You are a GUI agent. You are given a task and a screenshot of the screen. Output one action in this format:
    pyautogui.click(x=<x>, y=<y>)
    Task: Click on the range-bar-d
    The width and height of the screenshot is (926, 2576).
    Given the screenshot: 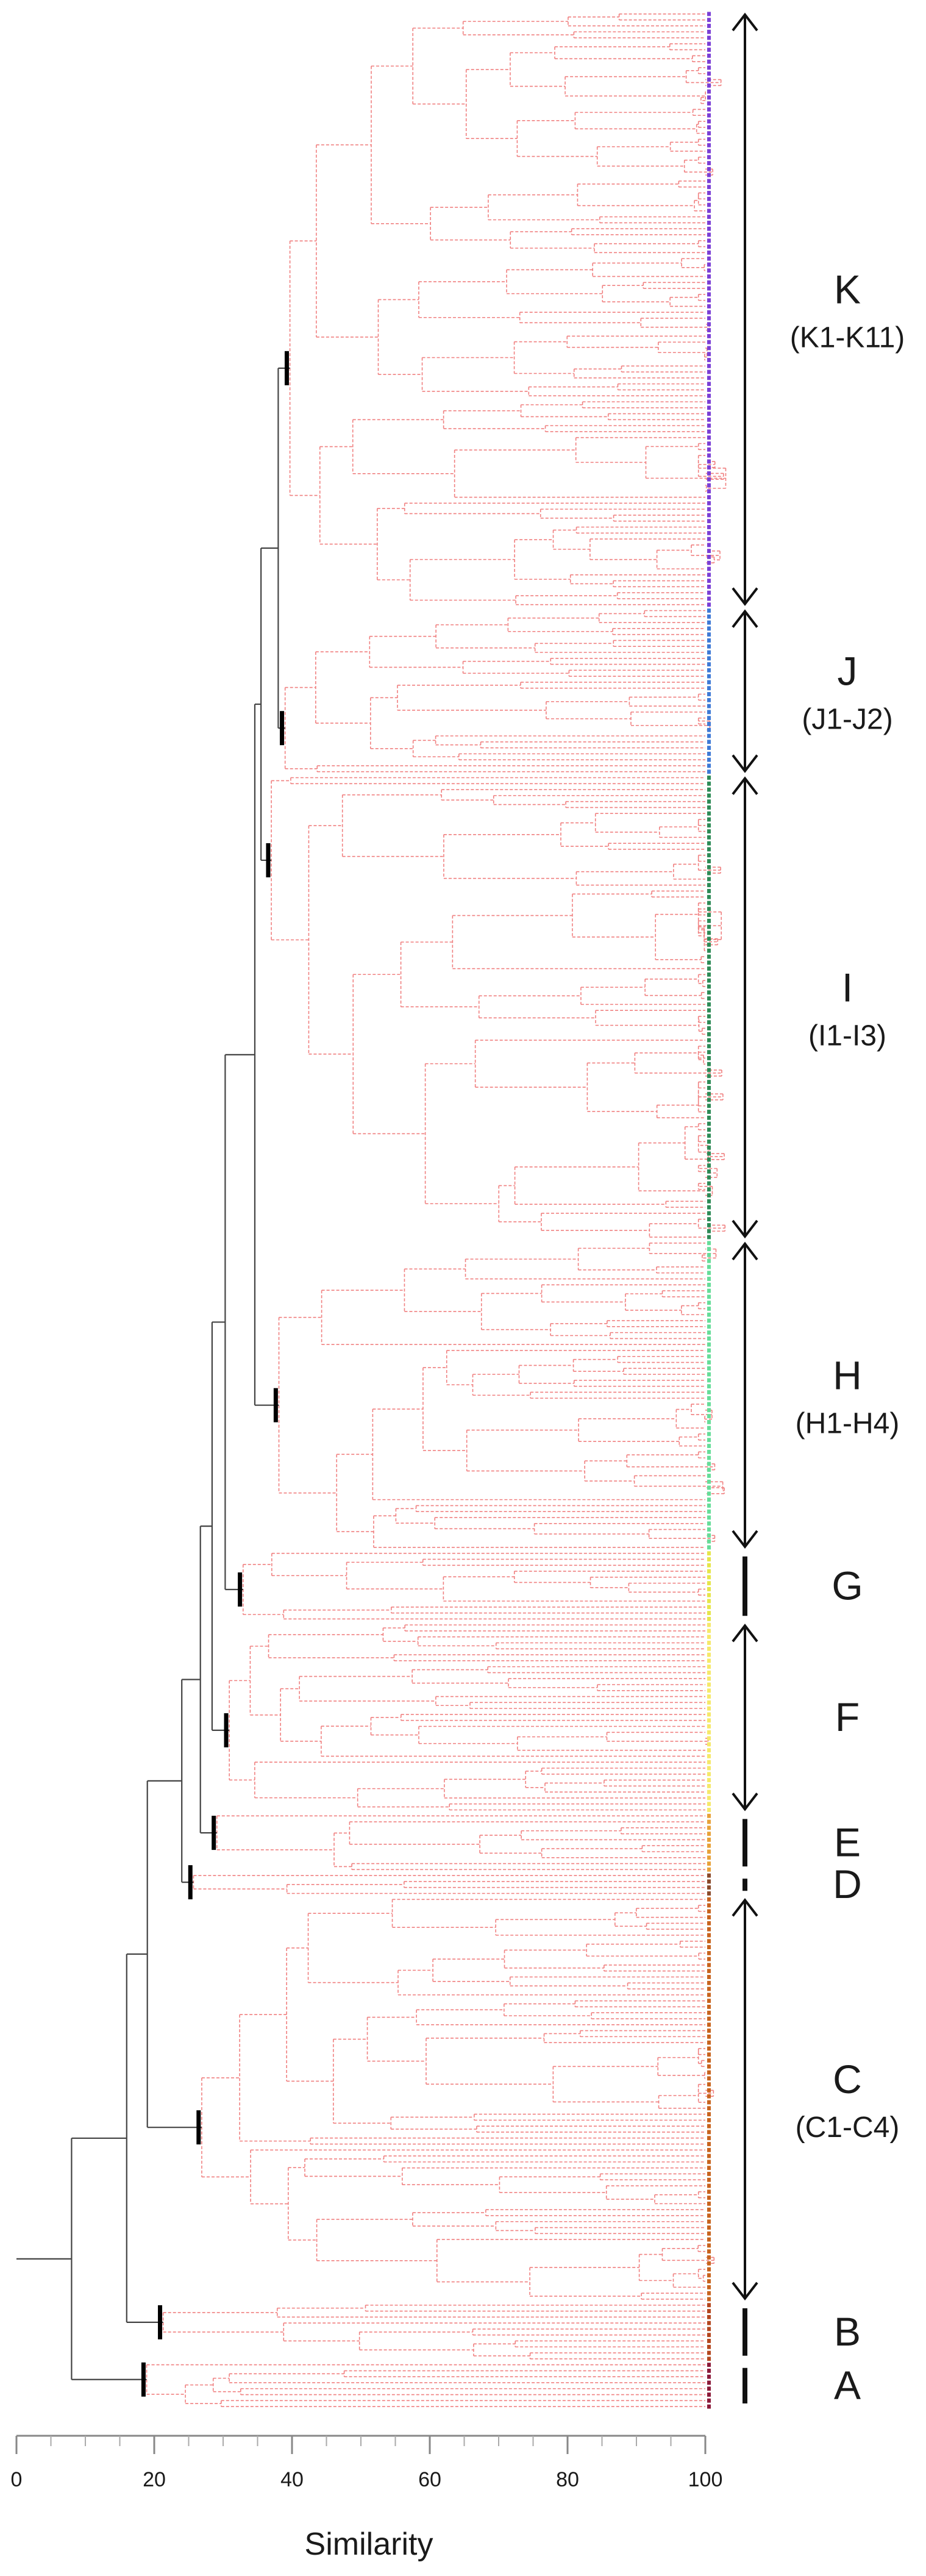 What is the action you would take?
    pyautogui.click(x=745, y=1884)
    